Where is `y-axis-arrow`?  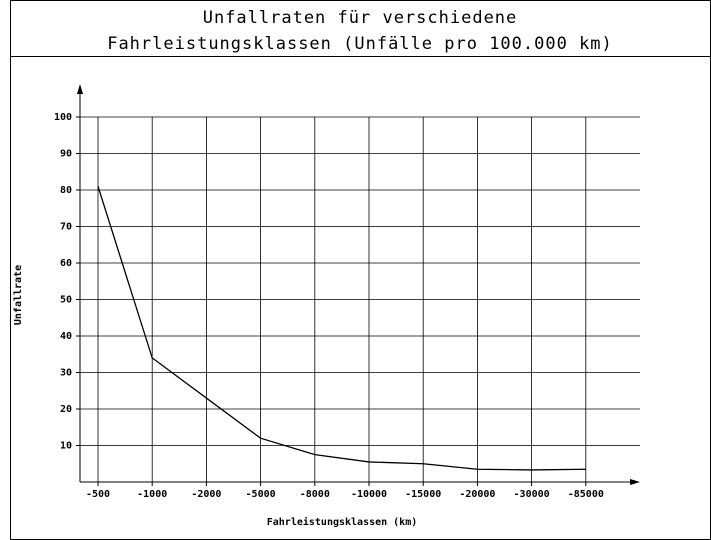
y-axis-arrow is located at coordinates (80, 89).